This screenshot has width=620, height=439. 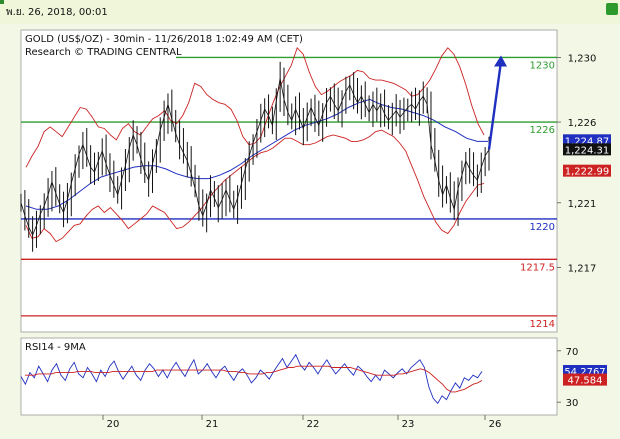 What do you see at coordinates (408, 424) in the screenshot?
I see `date-tick-label: 23` at bounding box center [408, 424].